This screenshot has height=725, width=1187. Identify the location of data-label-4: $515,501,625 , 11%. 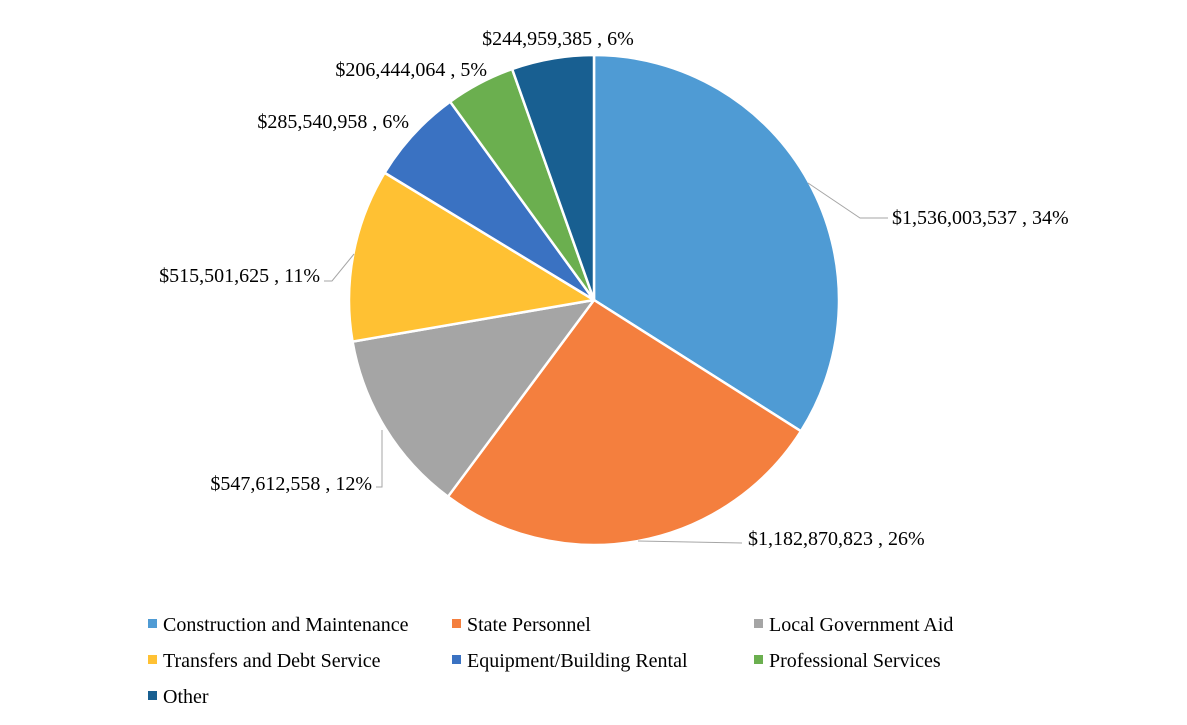
(239, 276).